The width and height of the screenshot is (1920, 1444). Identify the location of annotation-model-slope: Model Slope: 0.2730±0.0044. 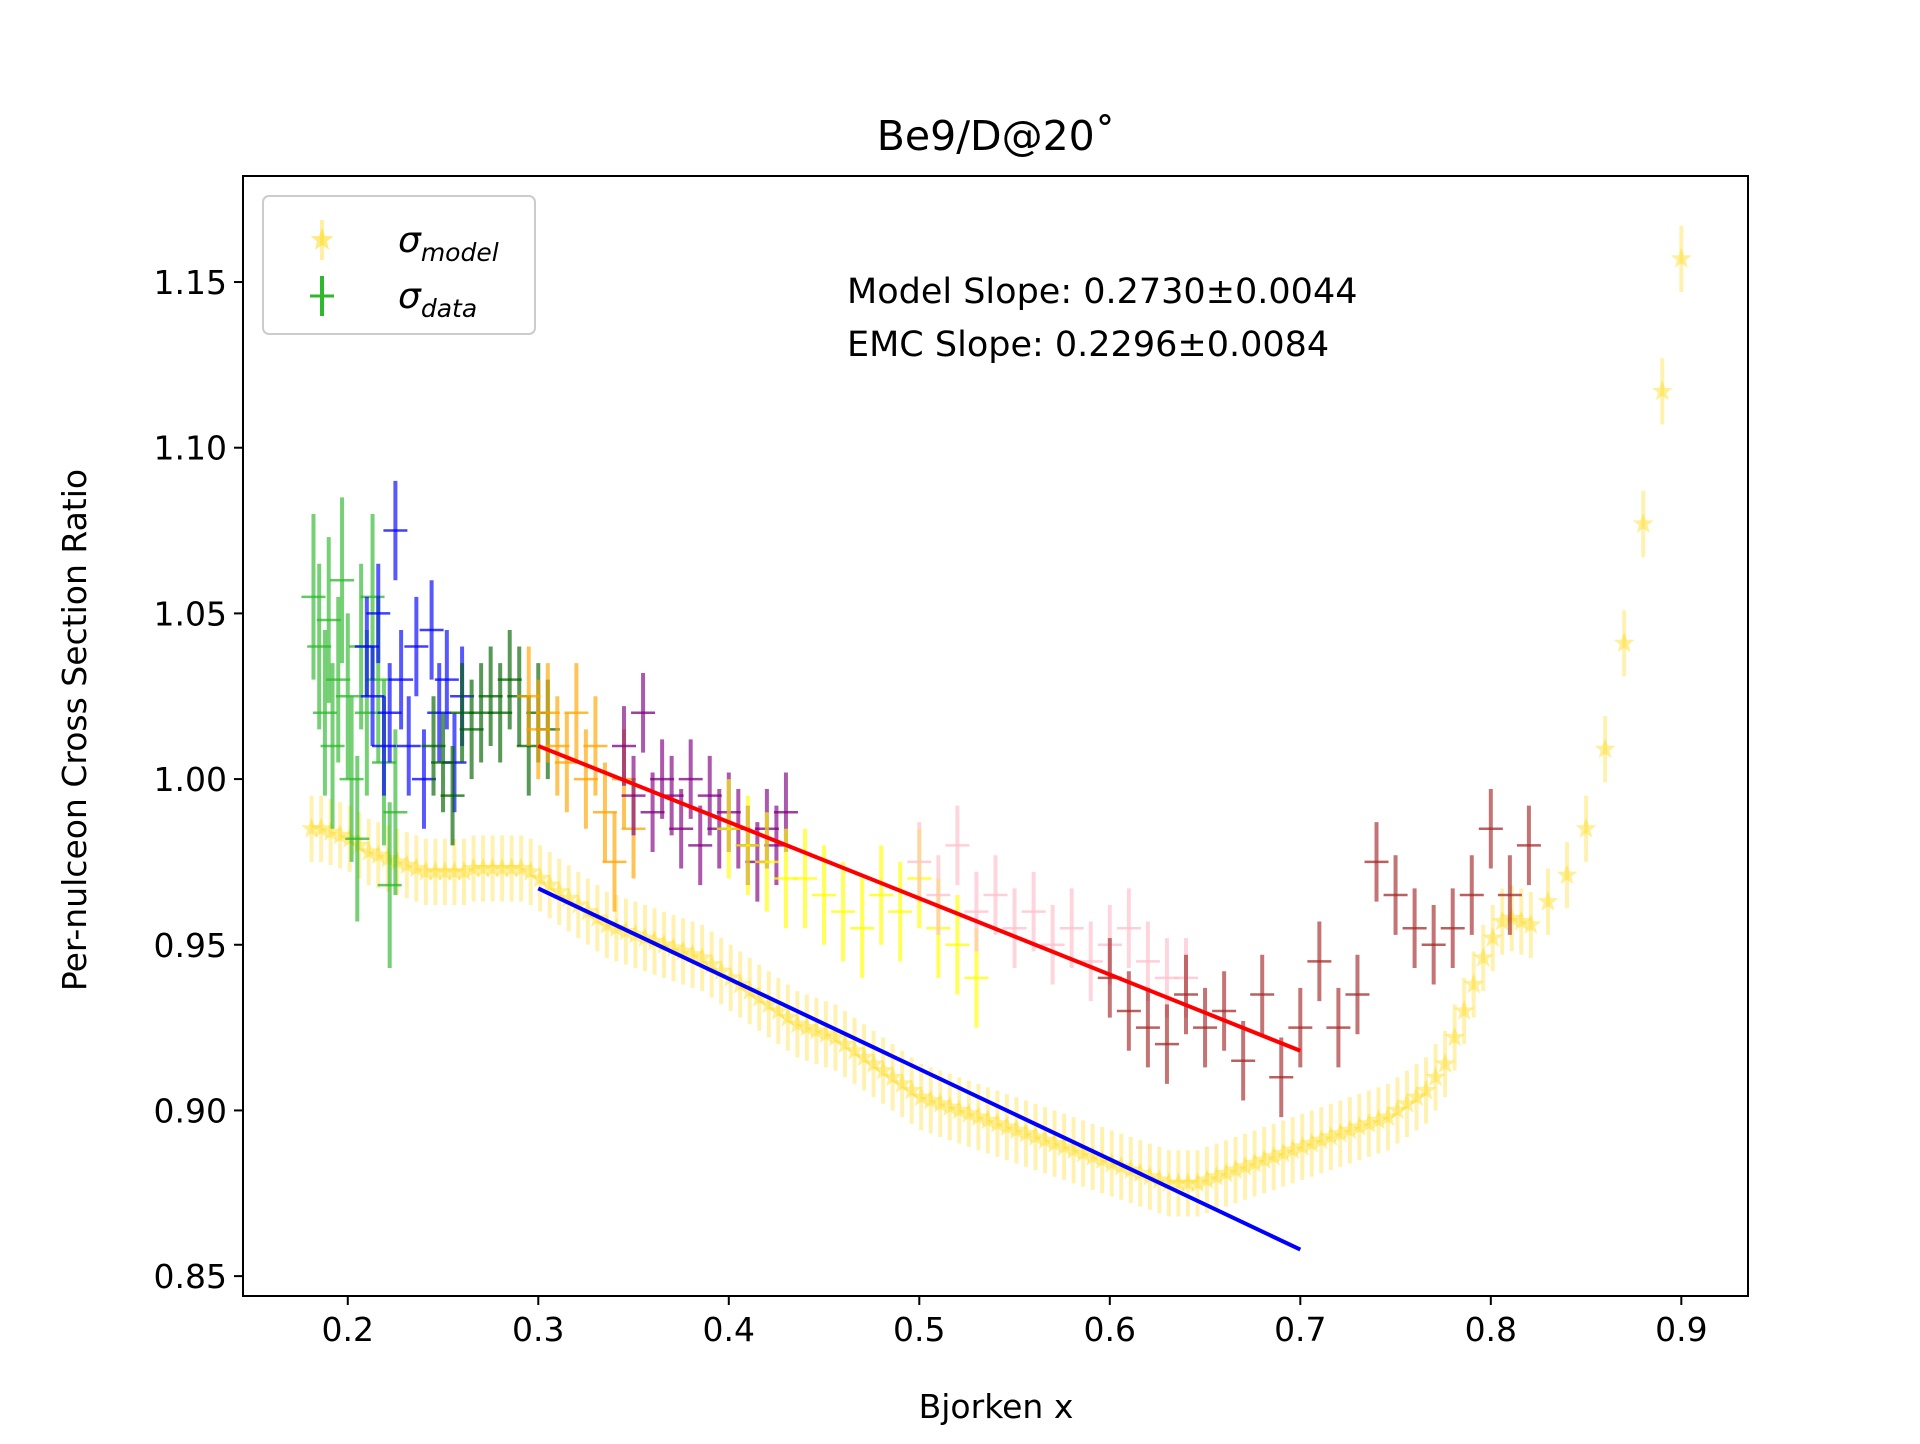
(1102, 292).